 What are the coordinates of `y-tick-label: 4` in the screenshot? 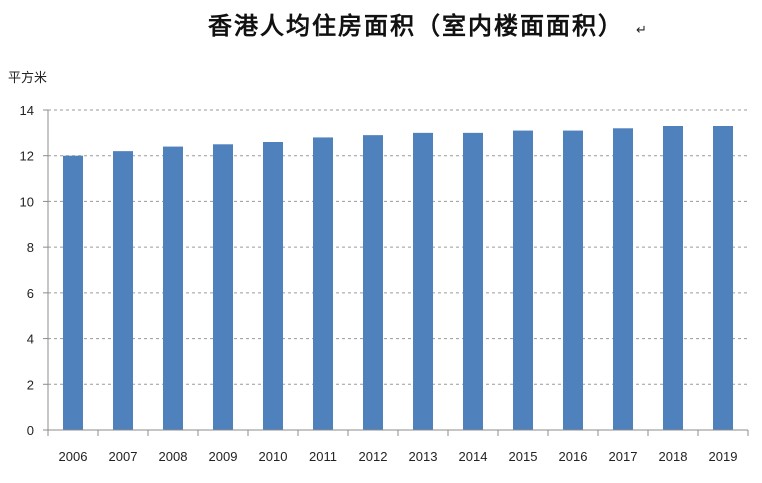 It's located at (30, 339).